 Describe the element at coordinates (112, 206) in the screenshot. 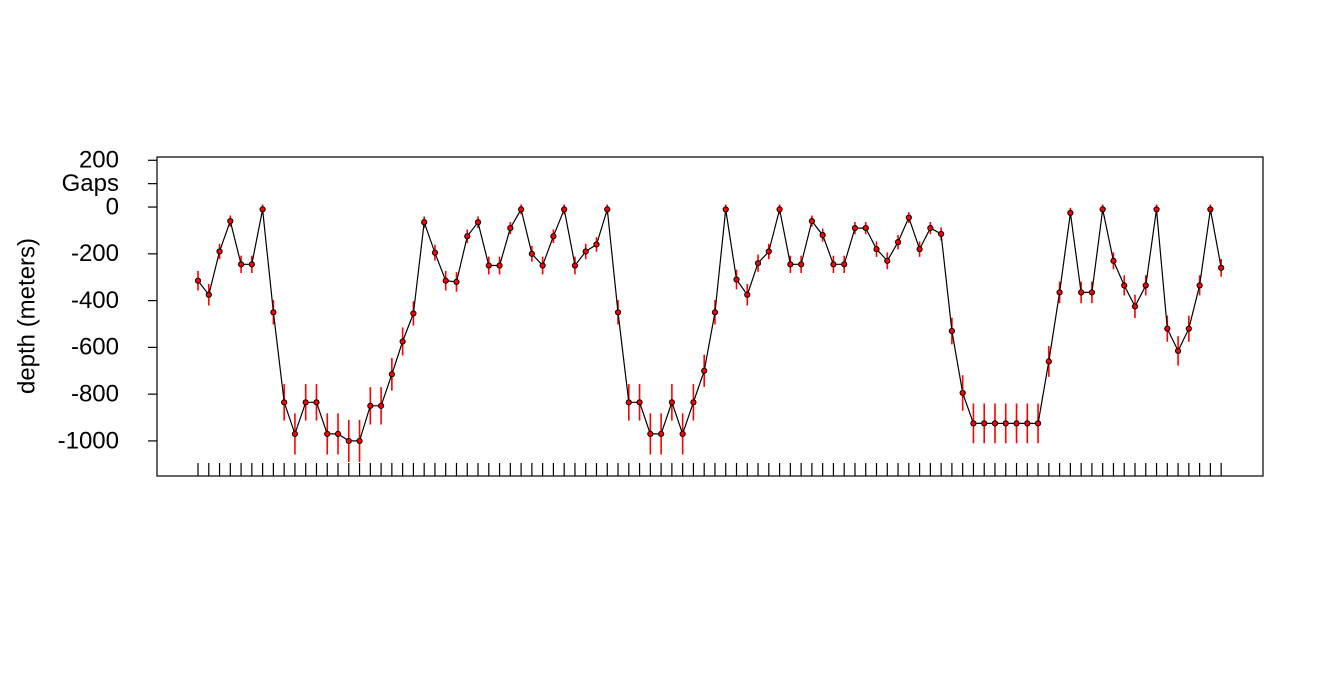

I see `y-tick-label: 0` at that location.